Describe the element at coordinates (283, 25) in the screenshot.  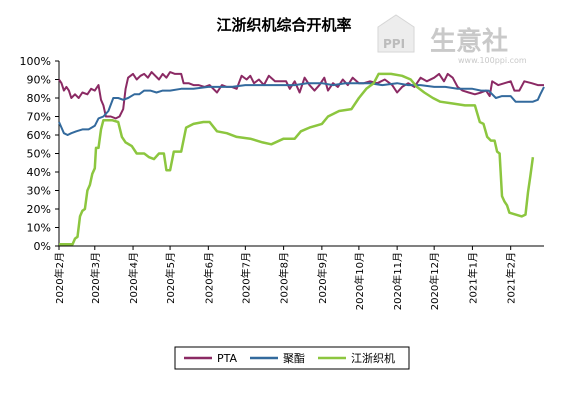
I see `chart-title: 江浙织机综合开机率` at that location.